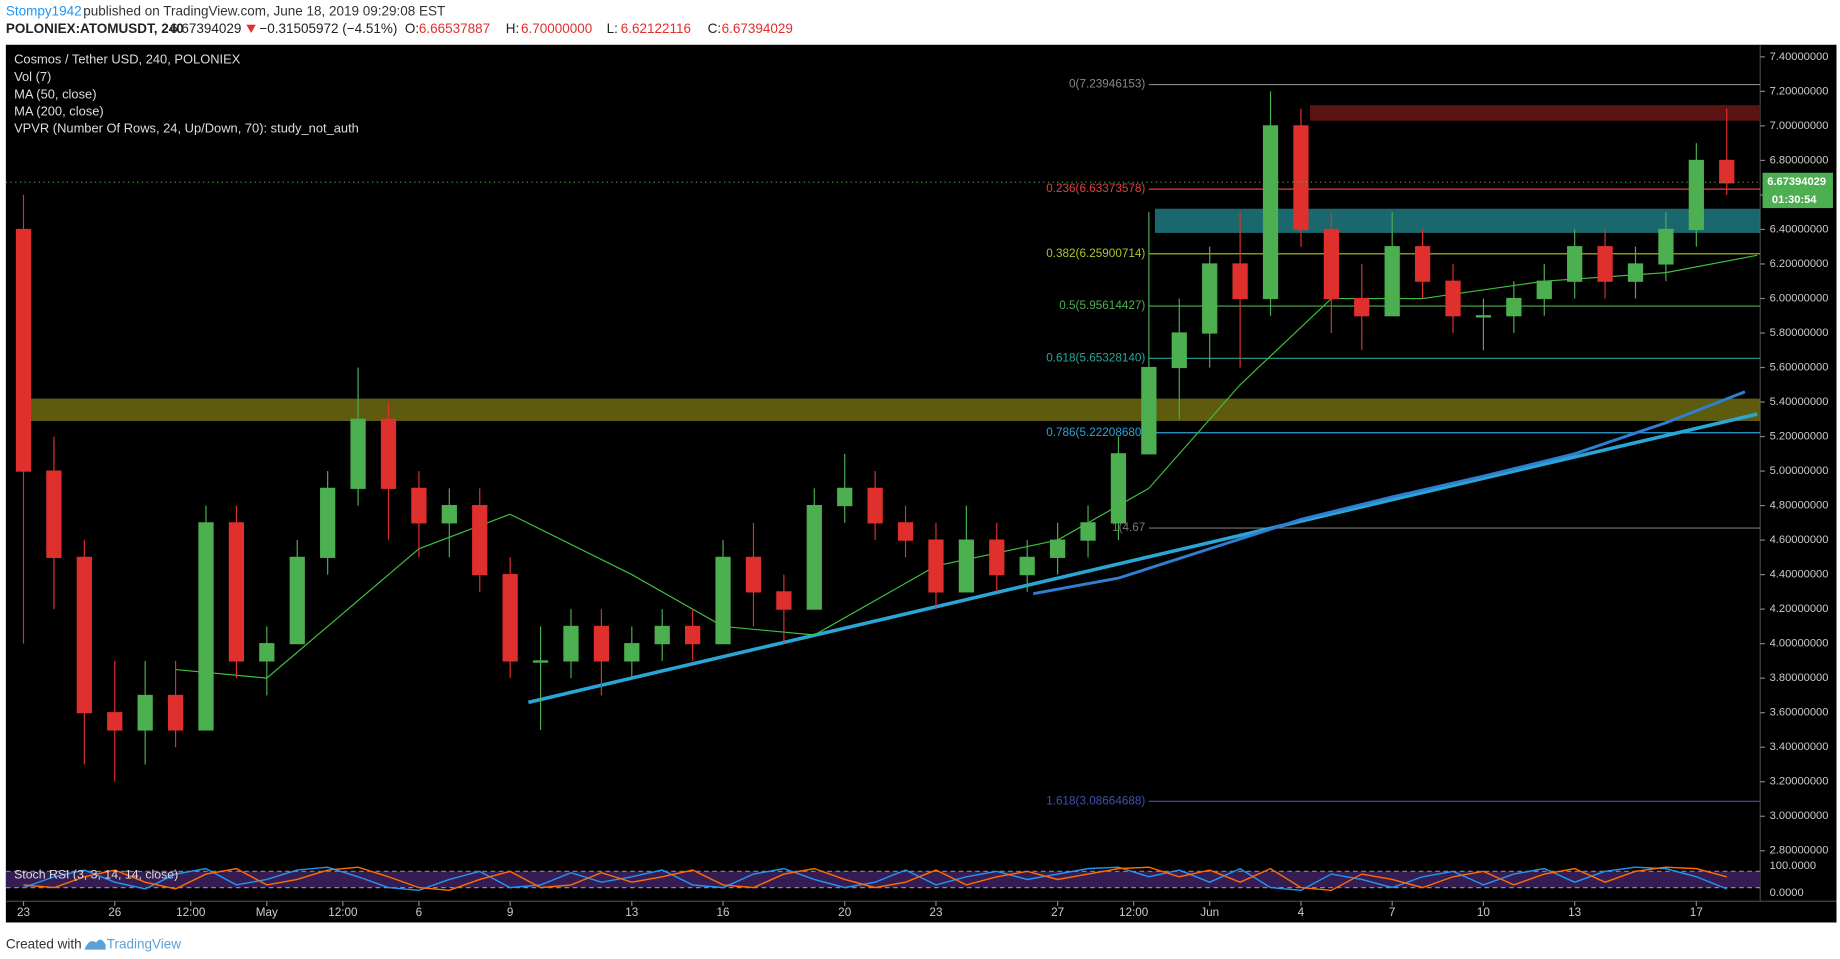  Describe the element at coordinates (44, 943) in the screenshot. I see `footer-created: Created with` at that location.